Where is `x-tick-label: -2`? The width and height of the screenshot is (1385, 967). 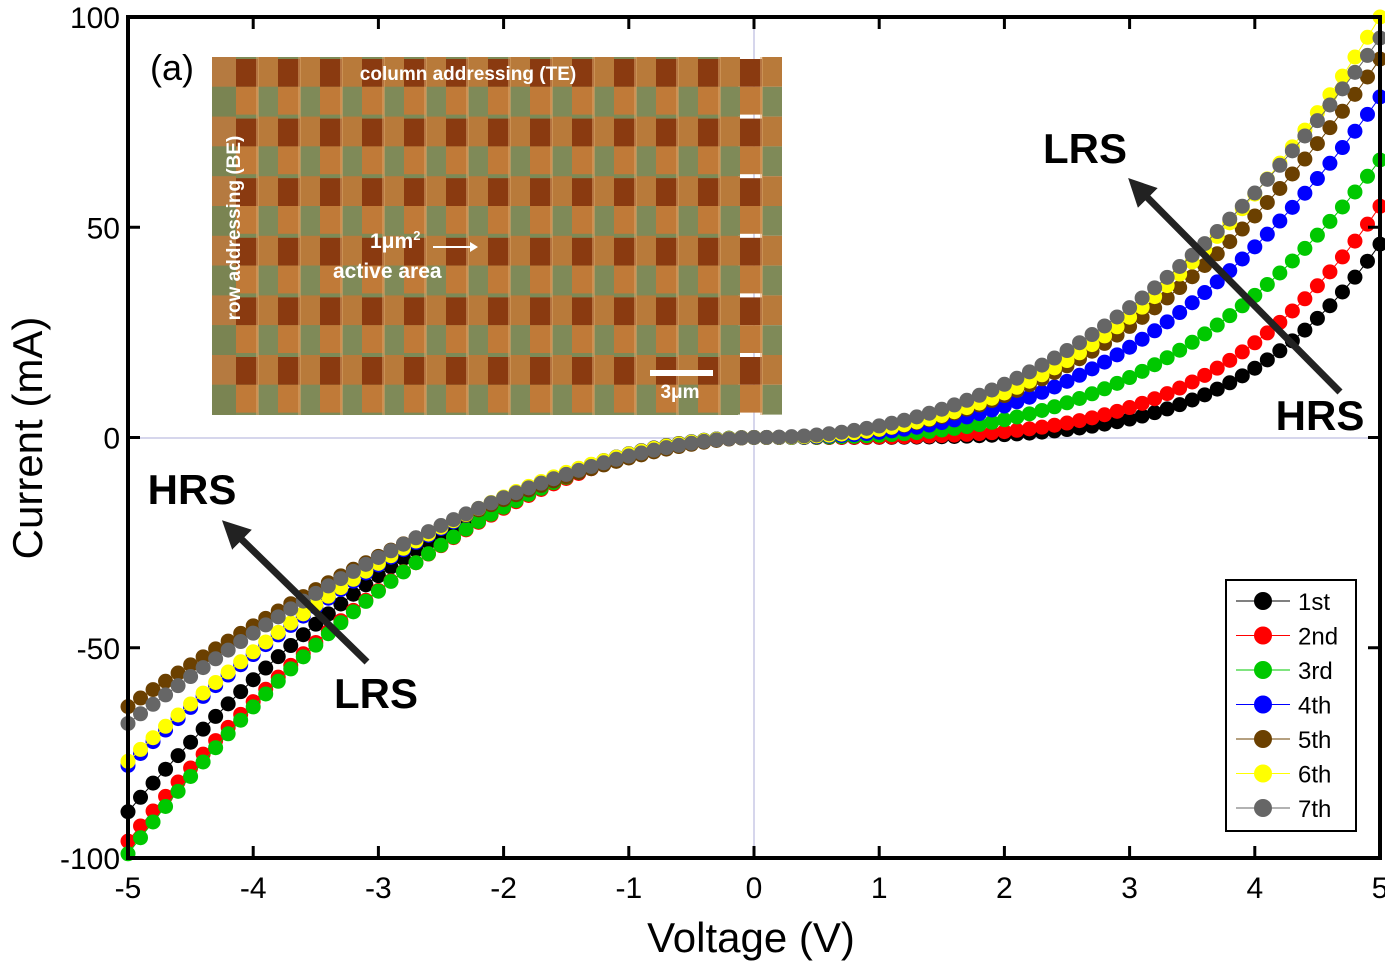 x-tick-label: -2 is located at coordinates (503, 888).